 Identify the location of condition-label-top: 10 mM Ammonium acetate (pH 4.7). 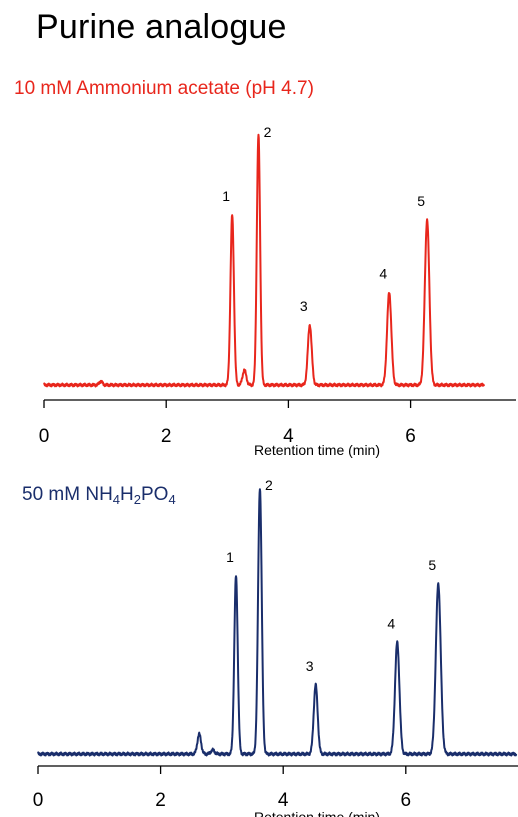
(164, 88).